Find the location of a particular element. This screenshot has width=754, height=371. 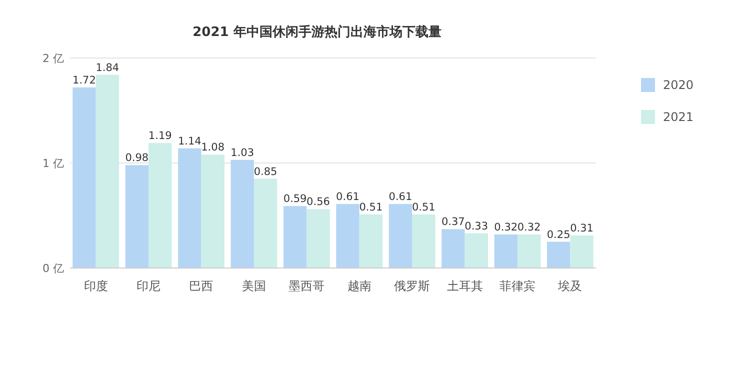

x-tick-label: 印尼 is located at coordinates (148, 286).